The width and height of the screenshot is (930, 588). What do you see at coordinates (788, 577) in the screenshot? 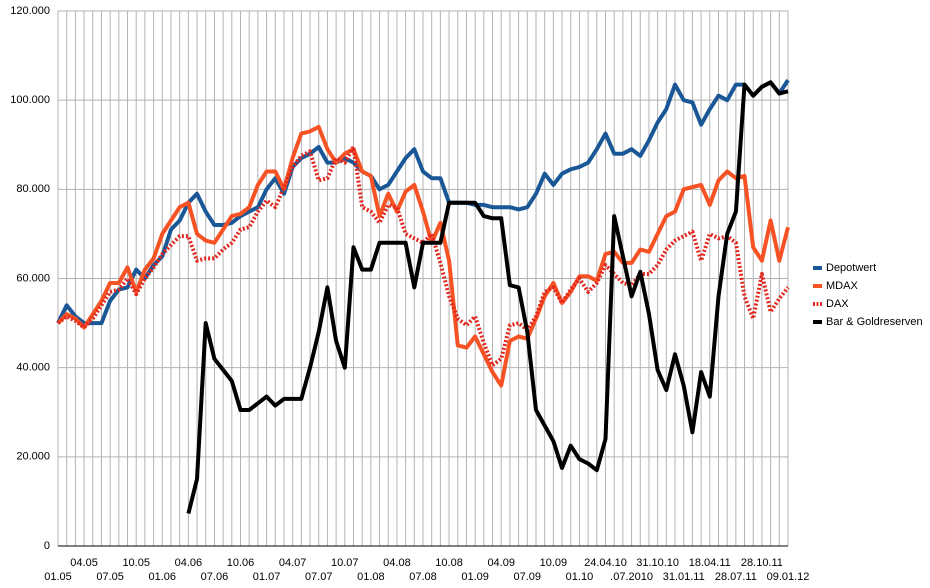
I see `x-tick-label: 09.01.12` at bounding box center [788, 577].